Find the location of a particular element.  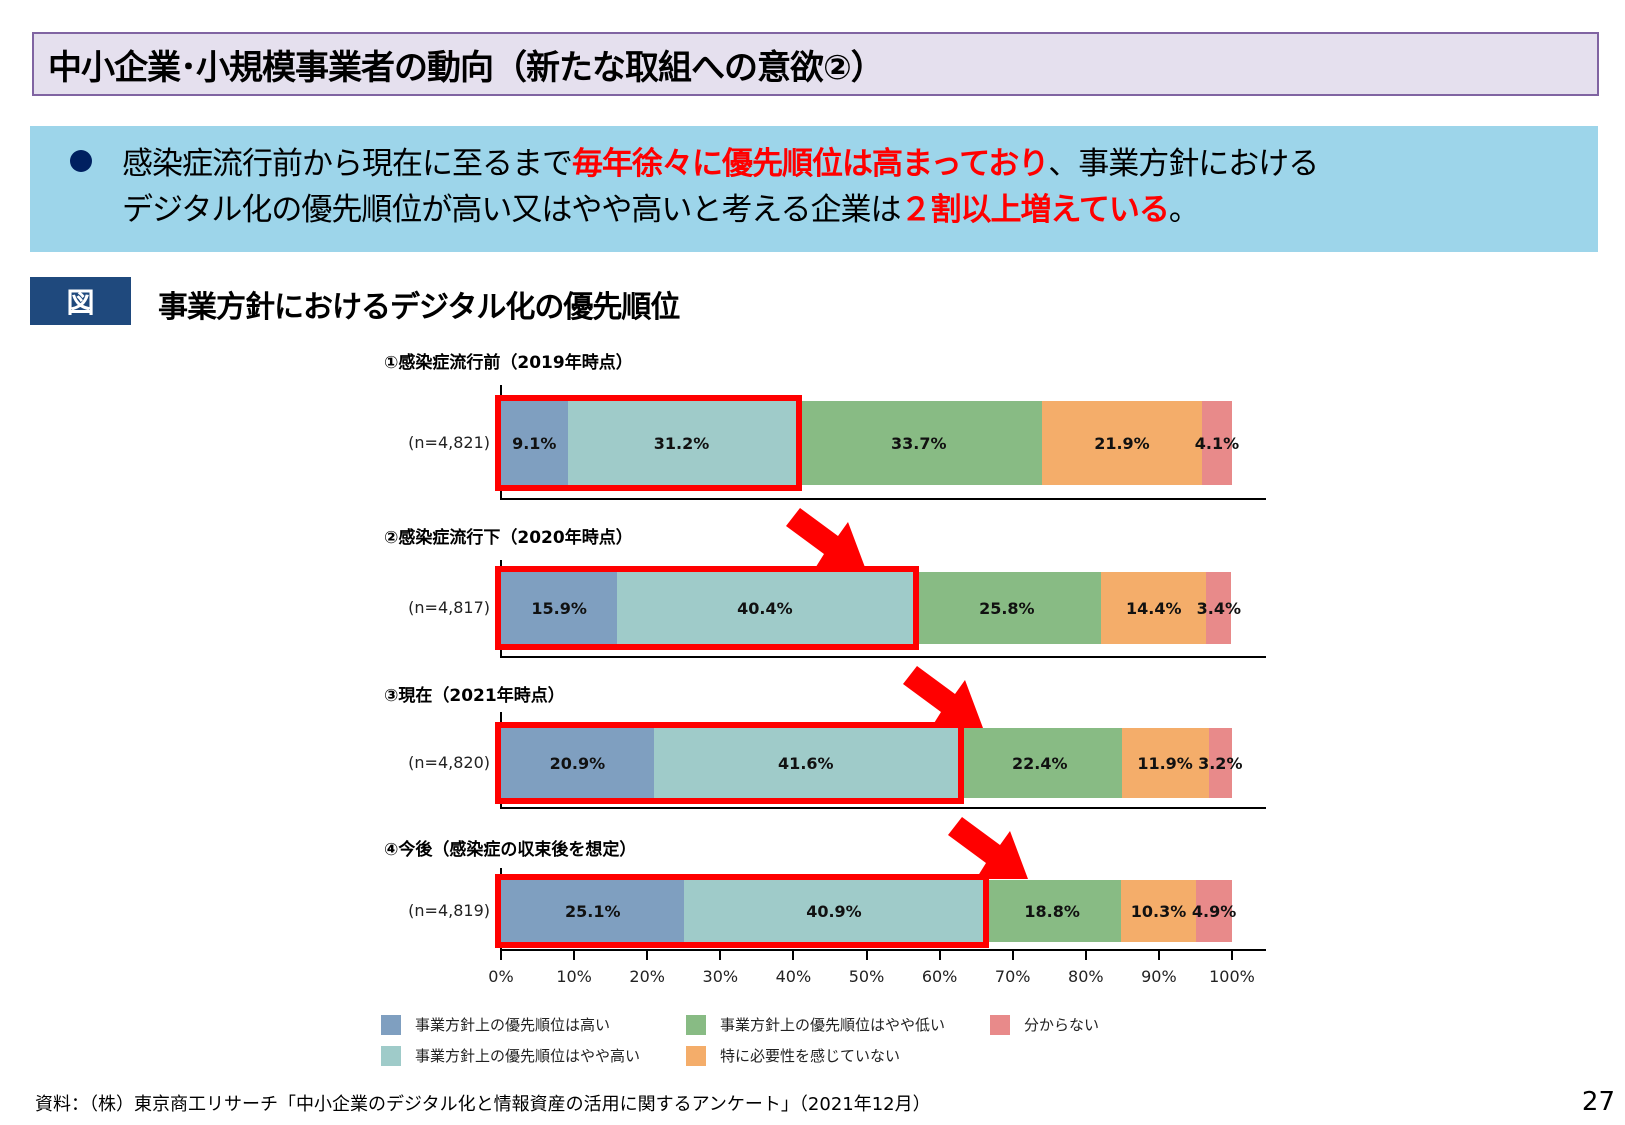

data-label: 25.8% is located at coordinates (1007, 608).